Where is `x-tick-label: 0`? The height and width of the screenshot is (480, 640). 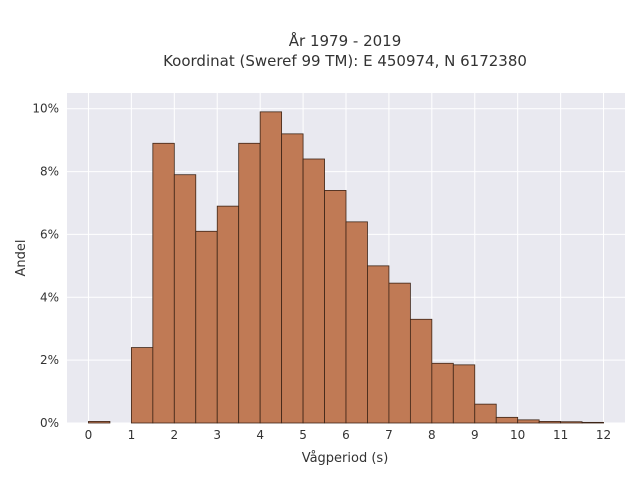
x-tick-label: 0 is located at coordinates (89, 435).